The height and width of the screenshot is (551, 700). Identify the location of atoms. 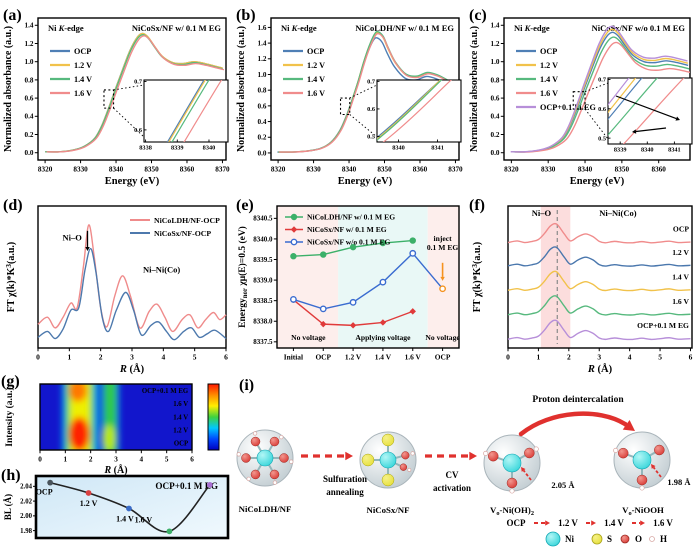
(388, 460).